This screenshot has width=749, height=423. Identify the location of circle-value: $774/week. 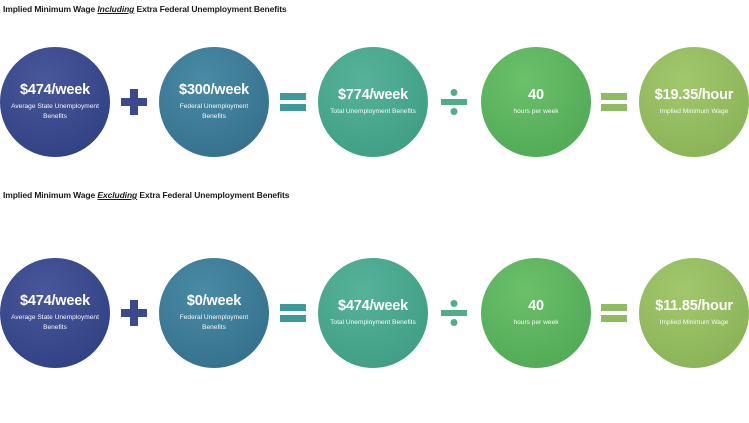
(373, 95).